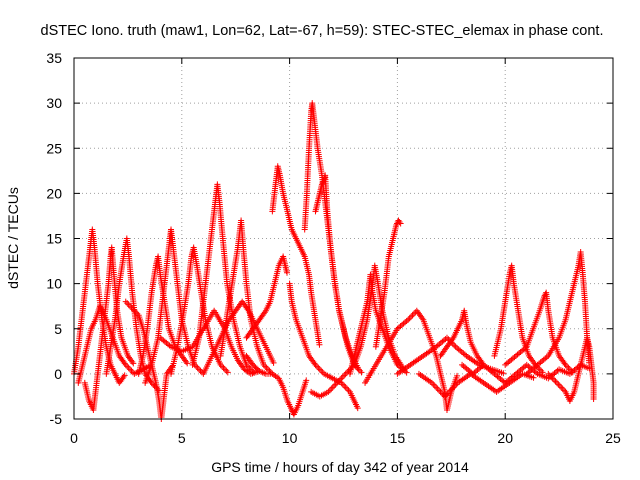 This screenshot has width=640, height=480. What do you see at coordinates (613, 438) in the screenshot?
I see `x-tick-label: 25` at bounding box center [613, 438].